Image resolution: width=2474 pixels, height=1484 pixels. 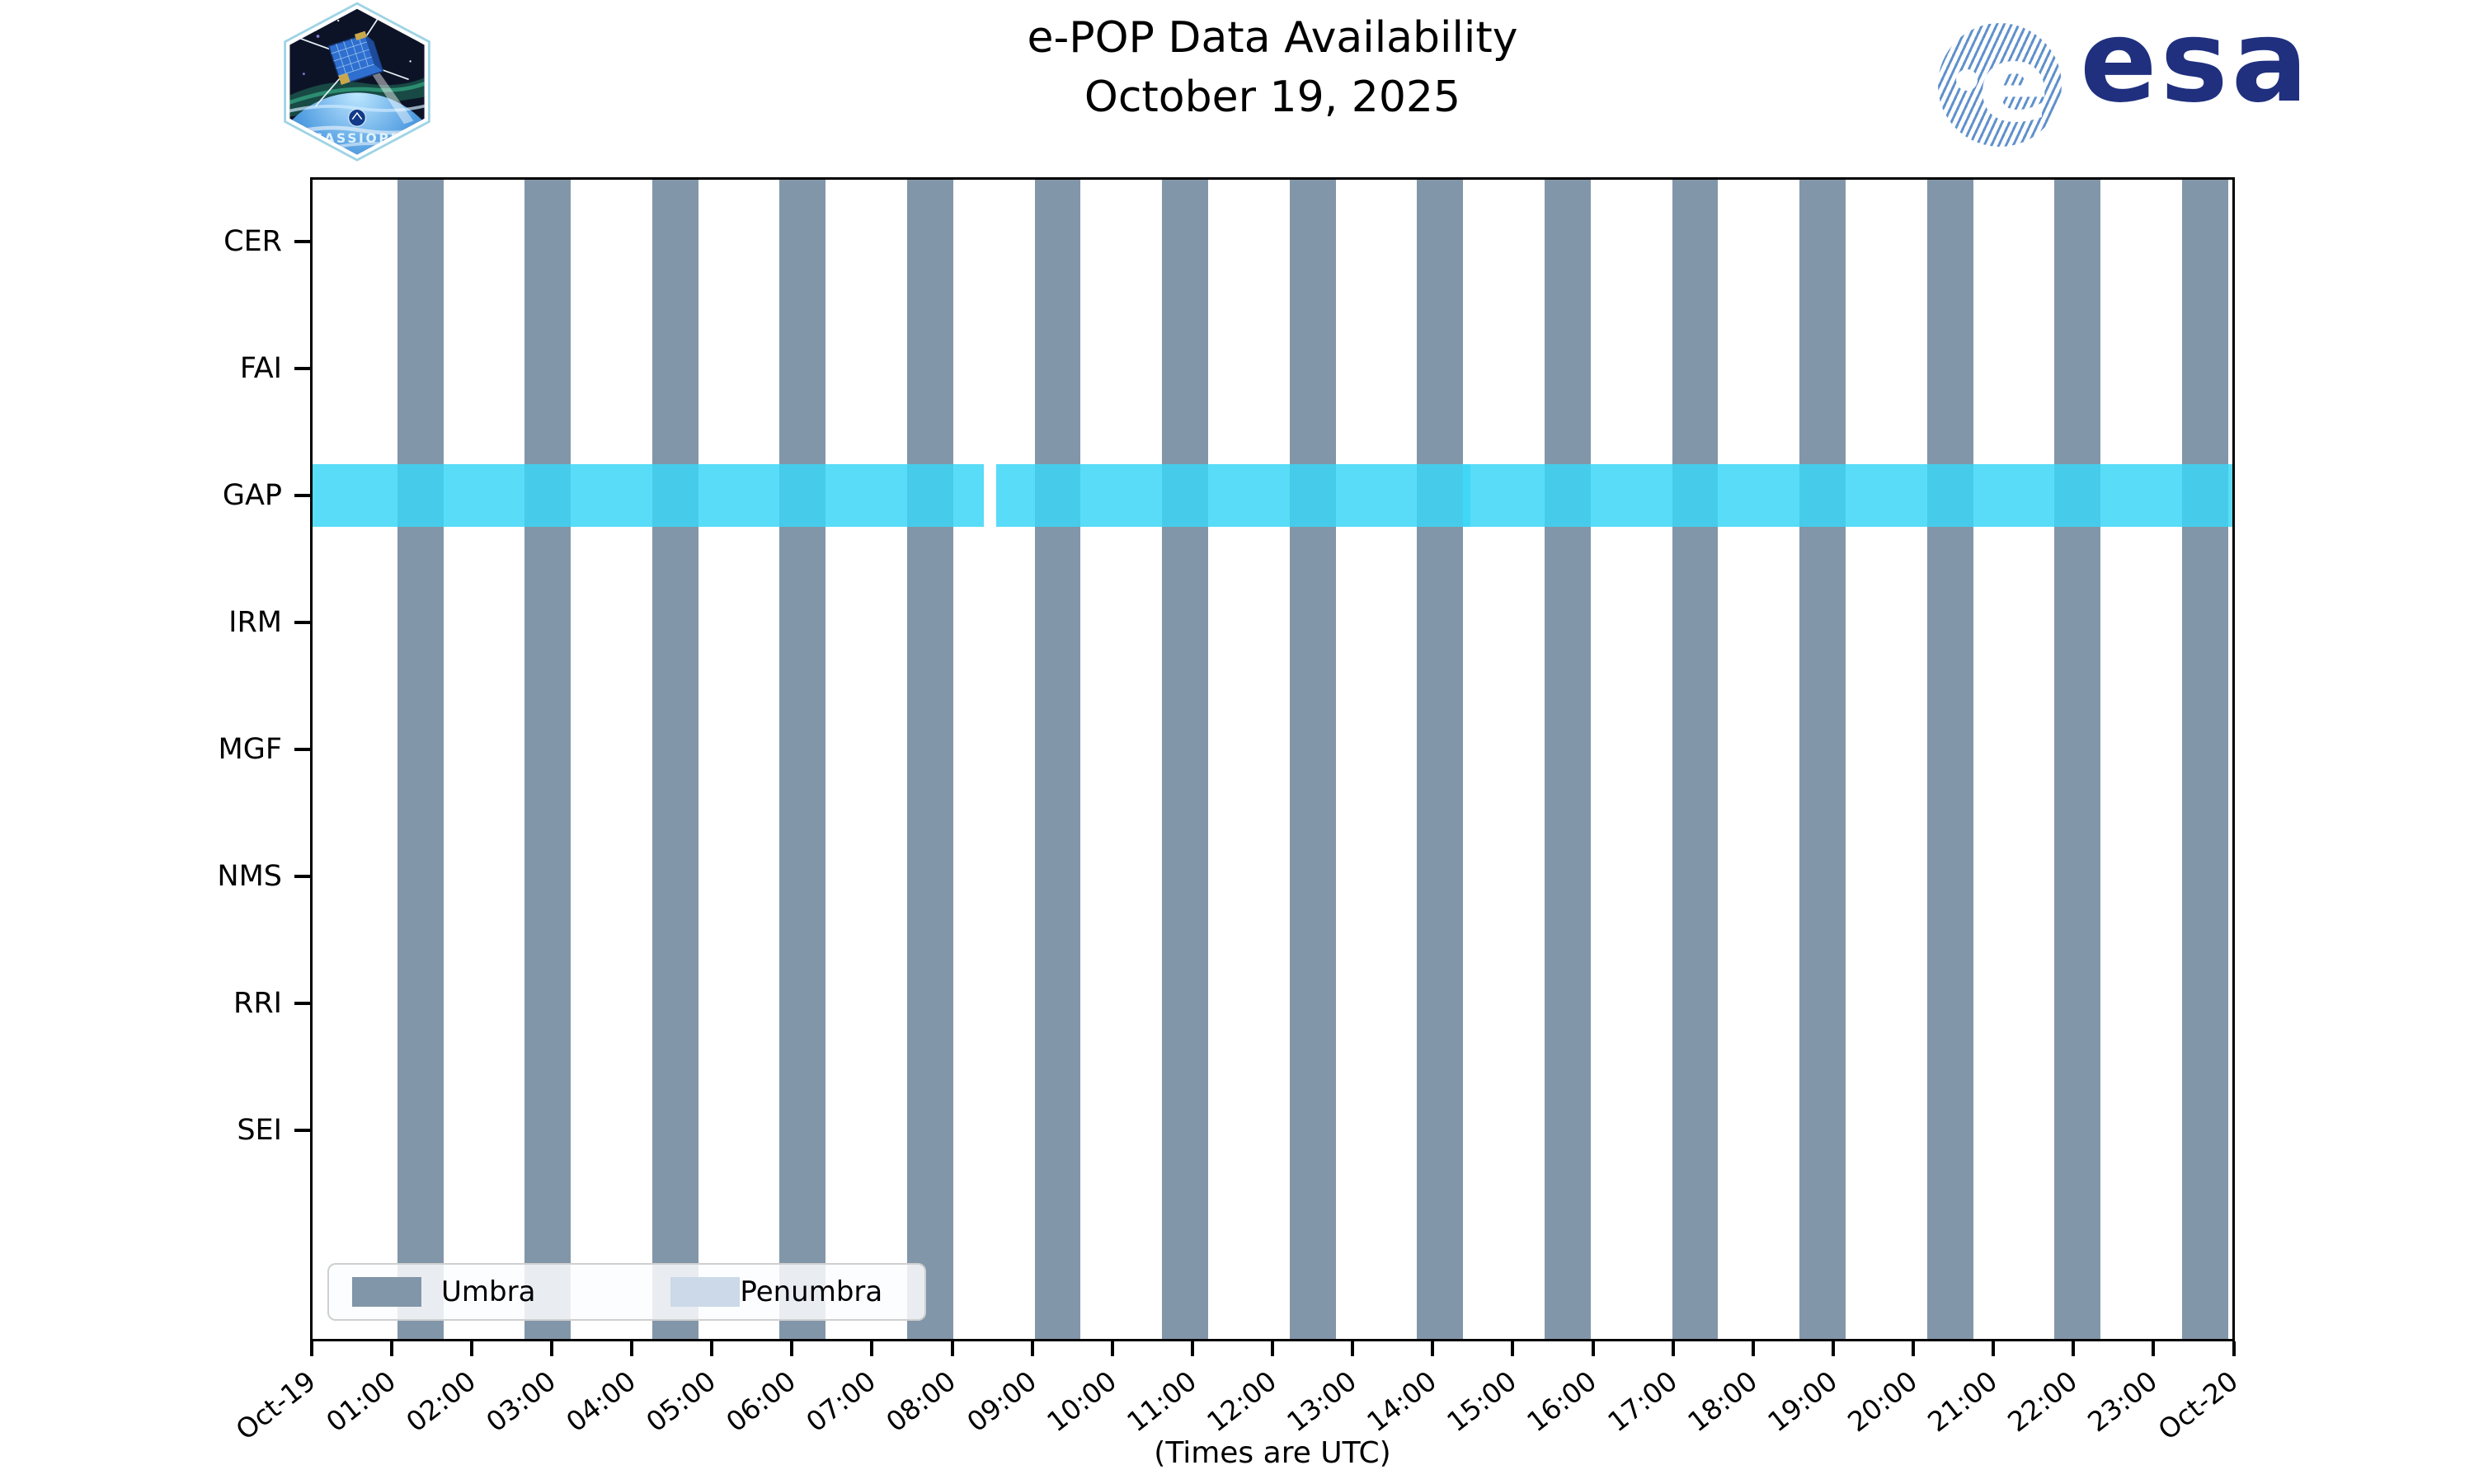 I want to click on x-axis-label: 21:00, so click(x=1962, y=1401).